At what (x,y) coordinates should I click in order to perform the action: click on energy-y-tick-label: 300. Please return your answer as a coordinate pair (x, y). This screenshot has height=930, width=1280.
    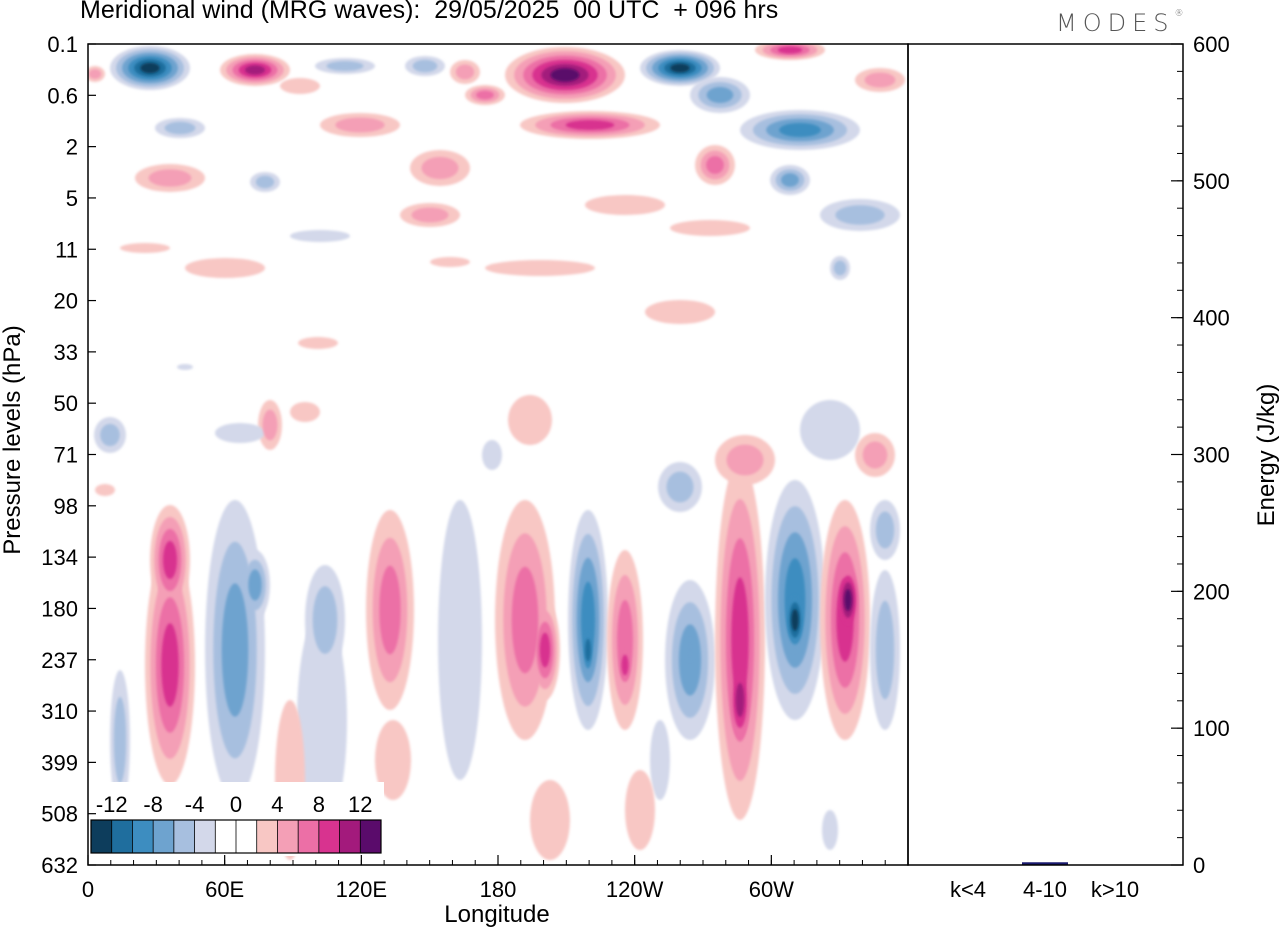
    Looking at the image, I should click on (1211, 455).